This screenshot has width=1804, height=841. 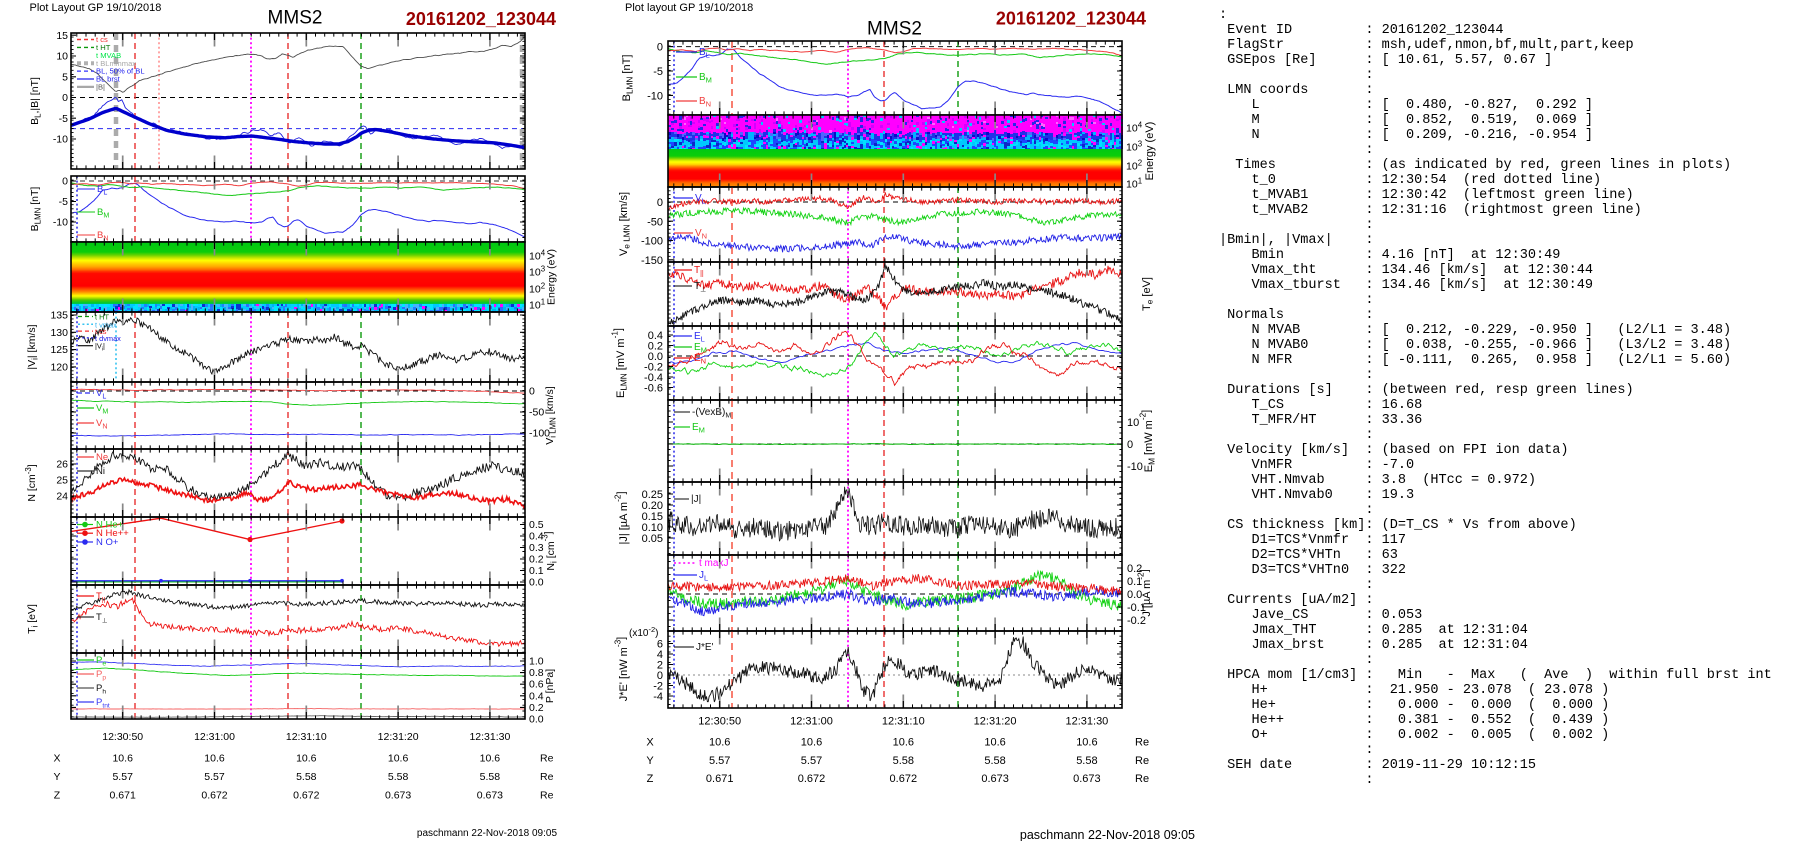 What do you see at coordinates (107, 542) in the screenshot?
I see `svg-text: N O+` at bounding box center [107, 542].